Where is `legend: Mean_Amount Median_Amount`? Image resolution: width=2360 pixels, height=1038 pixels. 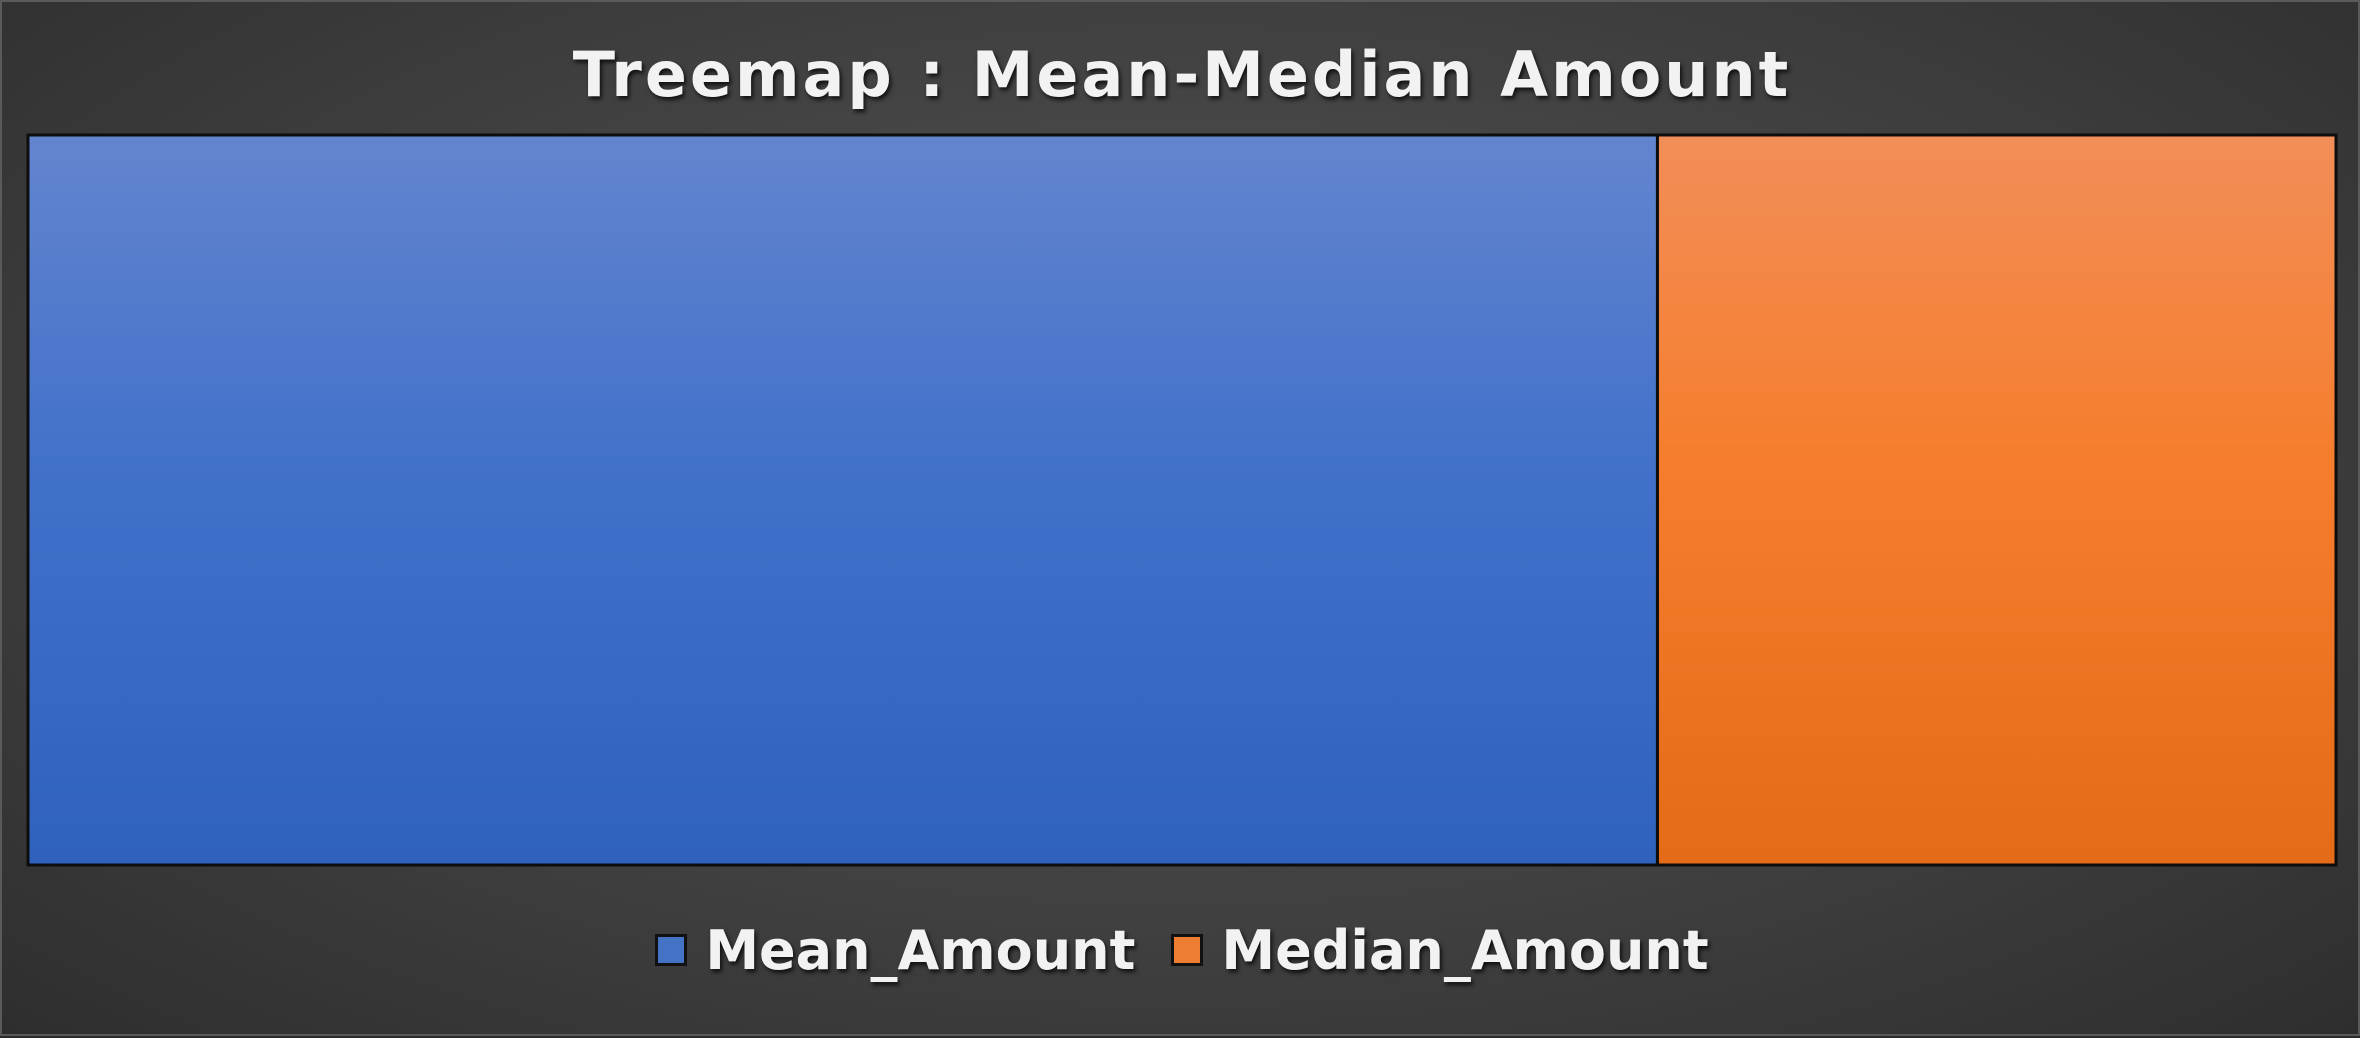 legend: Mean_Amount Median_Amount is located at coordinates (1181, 950).